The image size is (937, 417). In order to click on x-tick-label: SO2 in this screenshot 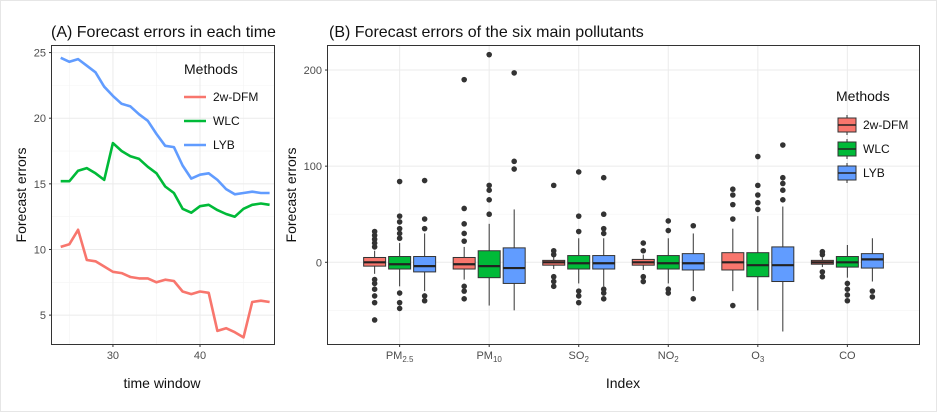, I will do `click(579, 357)`.